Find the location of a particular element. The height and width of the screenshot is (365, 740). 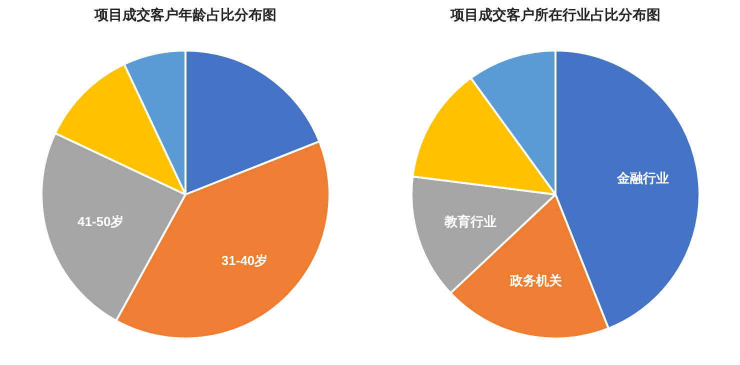

slice-label: 金融行业 is located at coordinates (643, 178).